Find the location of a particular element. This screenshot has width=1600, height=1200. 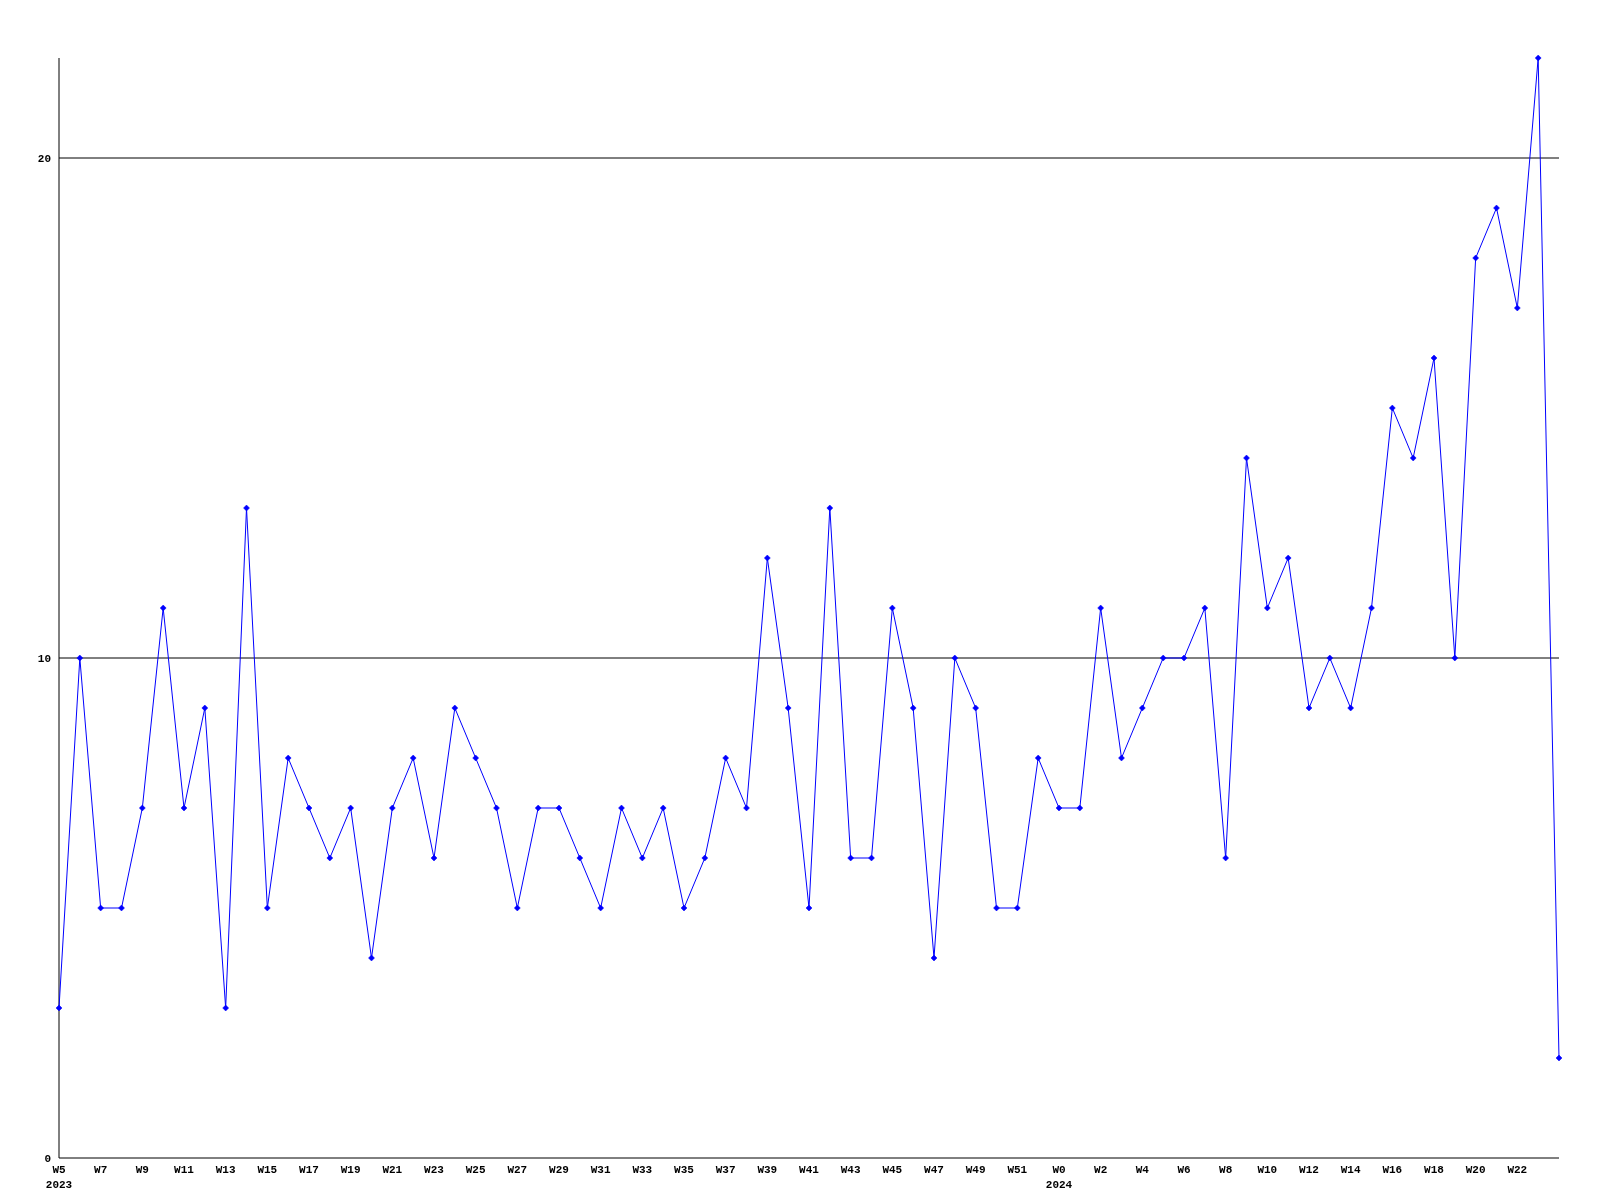

x-tick-label: W29 is located at coordinates (559, 1170).